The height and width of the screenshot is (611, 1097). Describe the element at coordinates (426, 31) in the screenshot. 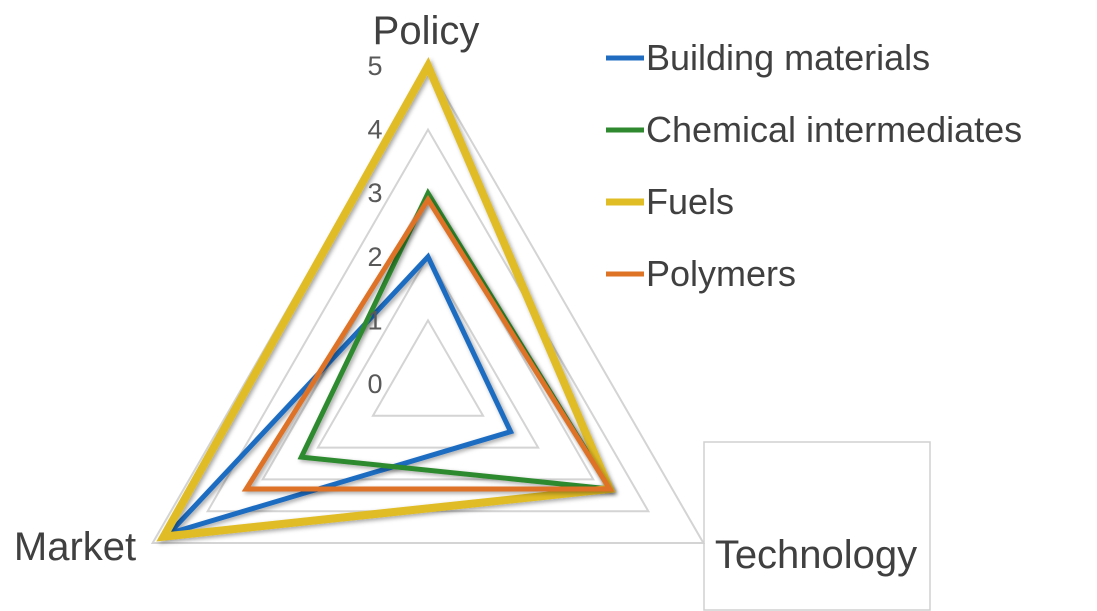

I see `axis-label-policy: Policy` at that location.